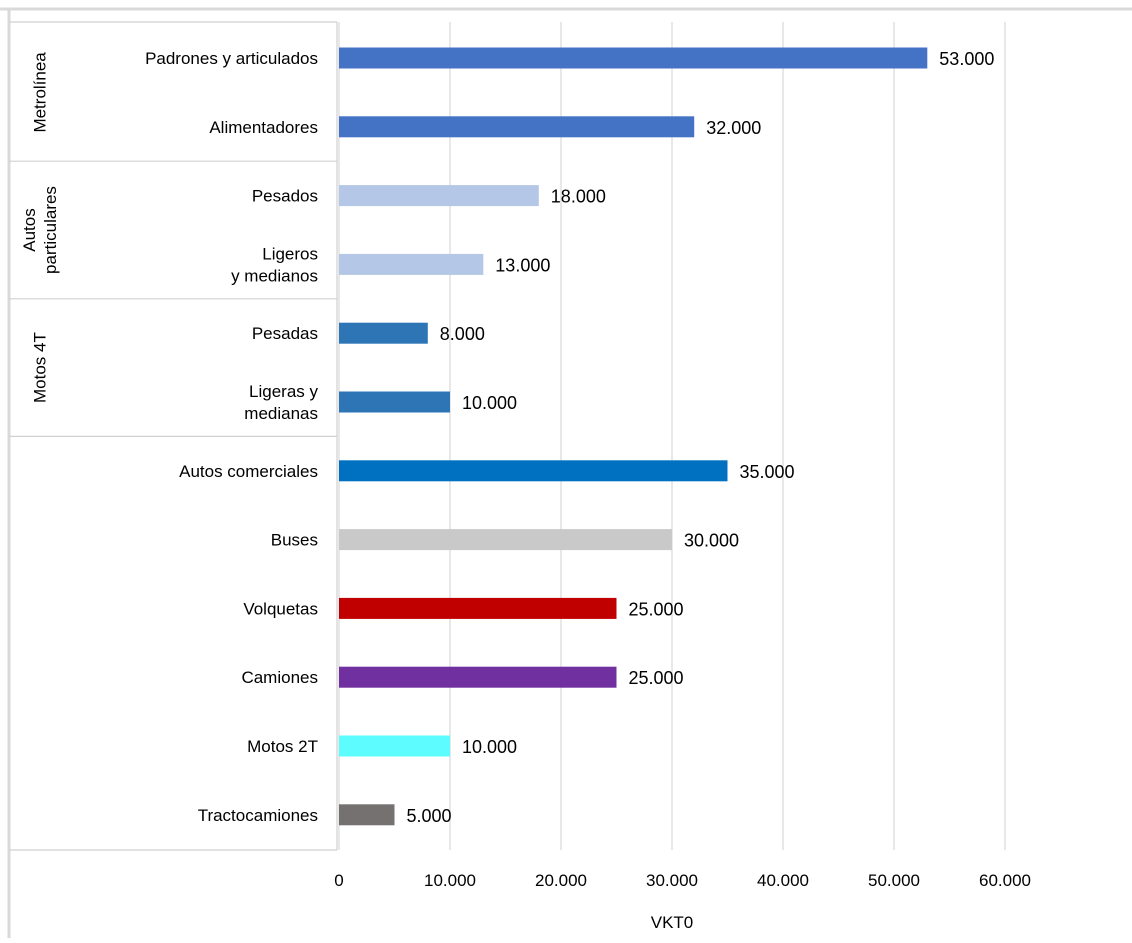  I want to click on category-label-line: Pesadas, so click(285, 333).